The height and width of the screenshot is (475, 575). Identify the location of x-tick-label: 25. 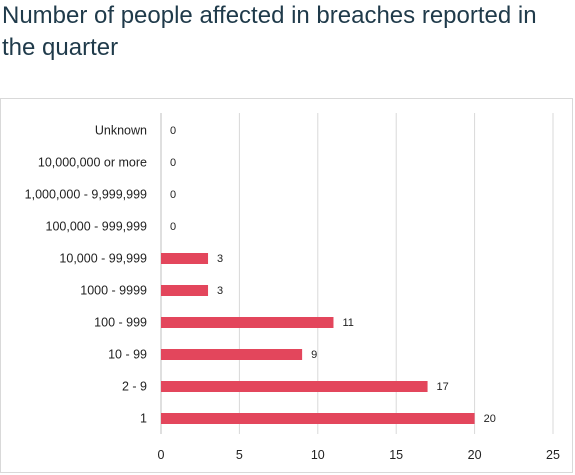
(553, 455).